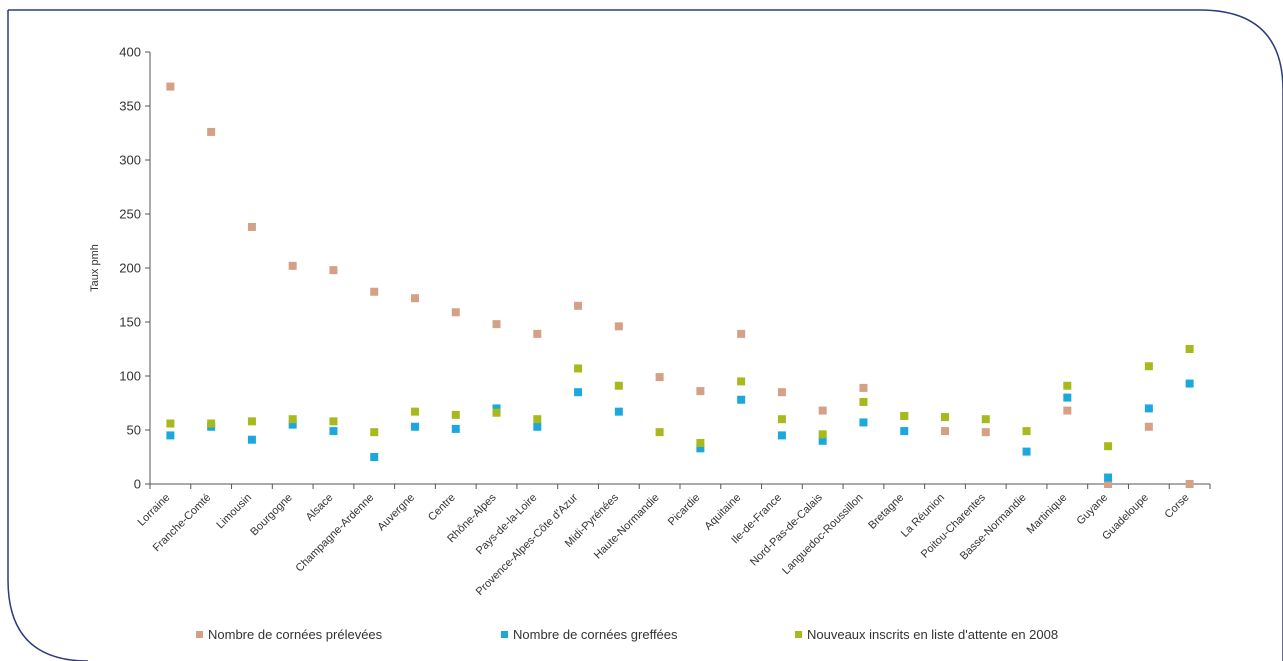 The image size is (1283, 661). Describe the element at coordinates (234, 512) in the screenshot. I see `x-tick-label: Limousin` at that location.